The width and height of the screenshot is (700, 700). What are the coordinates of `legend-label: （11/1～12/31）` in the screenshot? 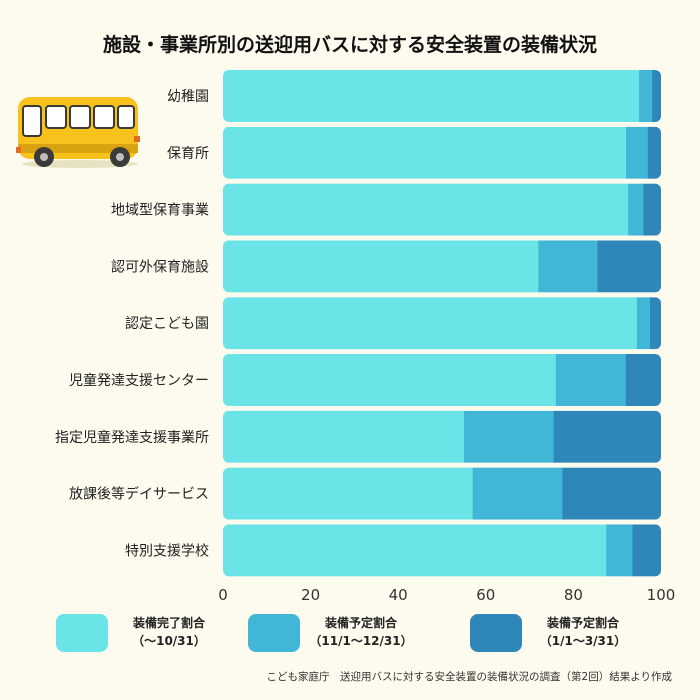 It's located at (360, 640).